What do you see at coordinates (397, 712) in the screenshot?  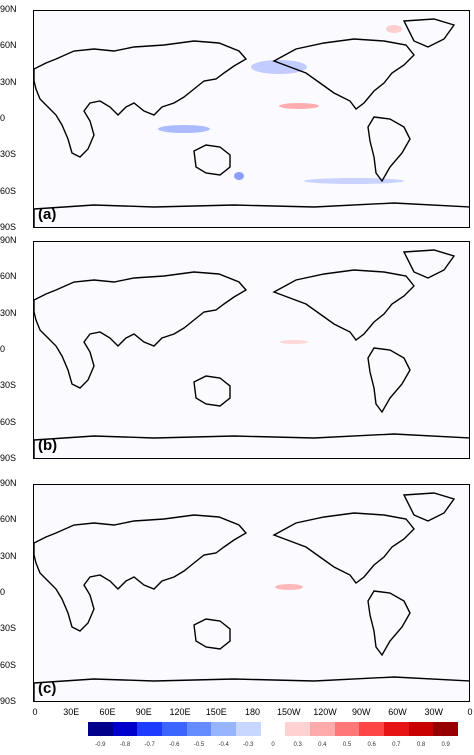 I see `lon-label: 60W` at bounding box center [397, 712].